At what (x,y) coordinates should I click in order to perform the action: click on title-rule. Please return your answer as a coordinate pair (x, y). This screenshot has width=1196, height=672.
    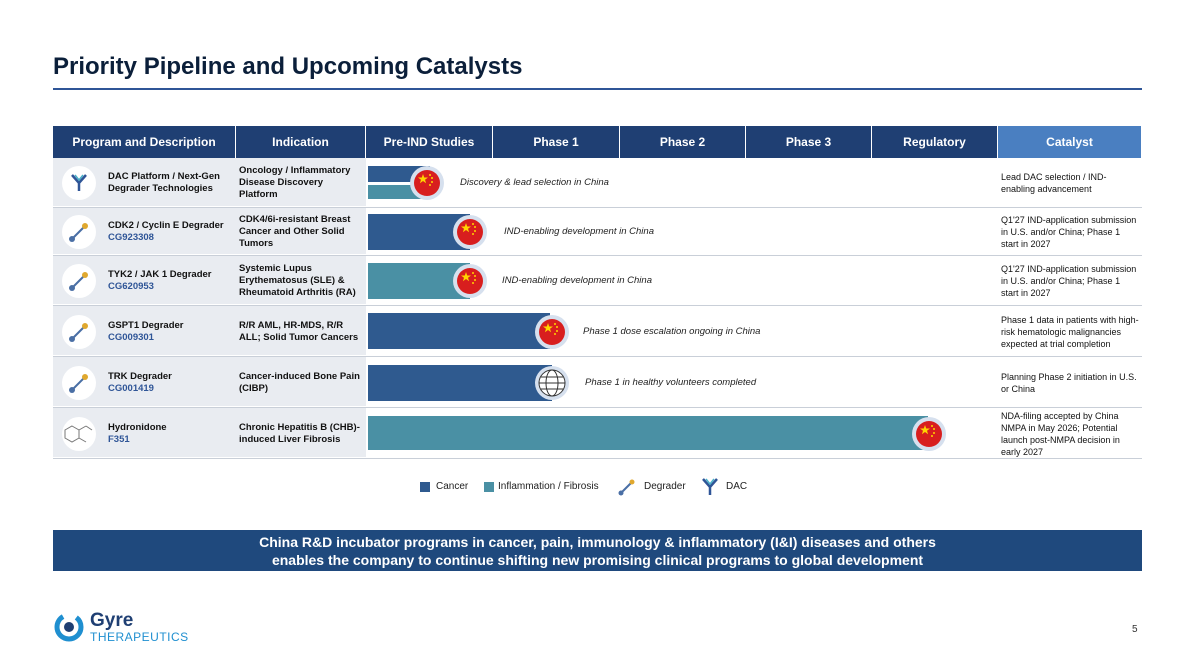
    Looking at the image, I should click on (597, 89).